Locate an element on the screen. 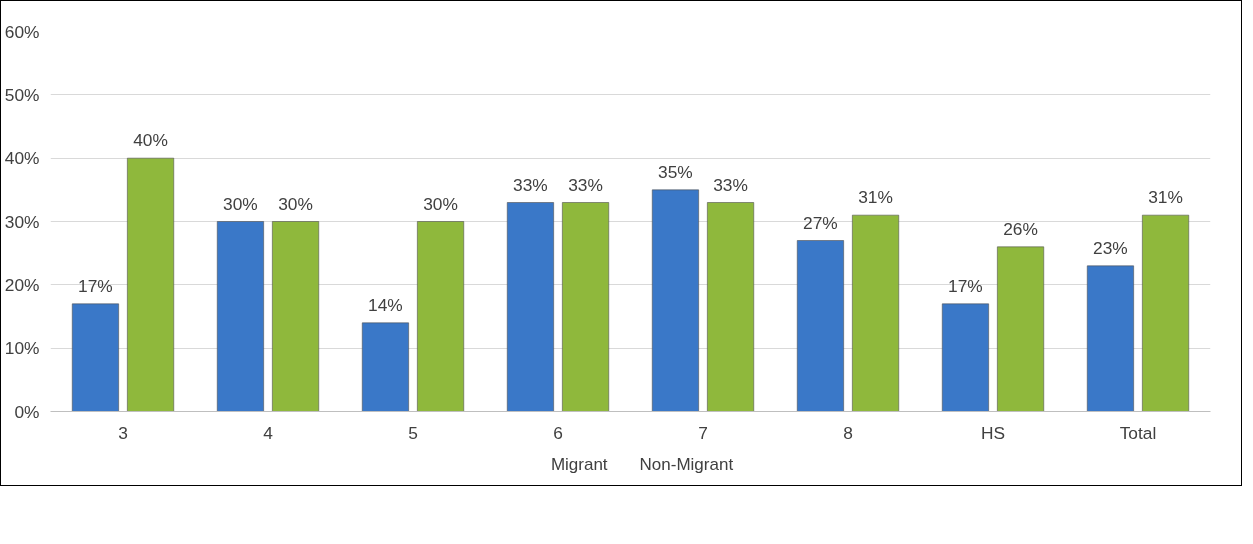 Image resolution: width=1253 pixels, height=544 pixels. x-tick-label: HS is located at coordinates (993, 432).